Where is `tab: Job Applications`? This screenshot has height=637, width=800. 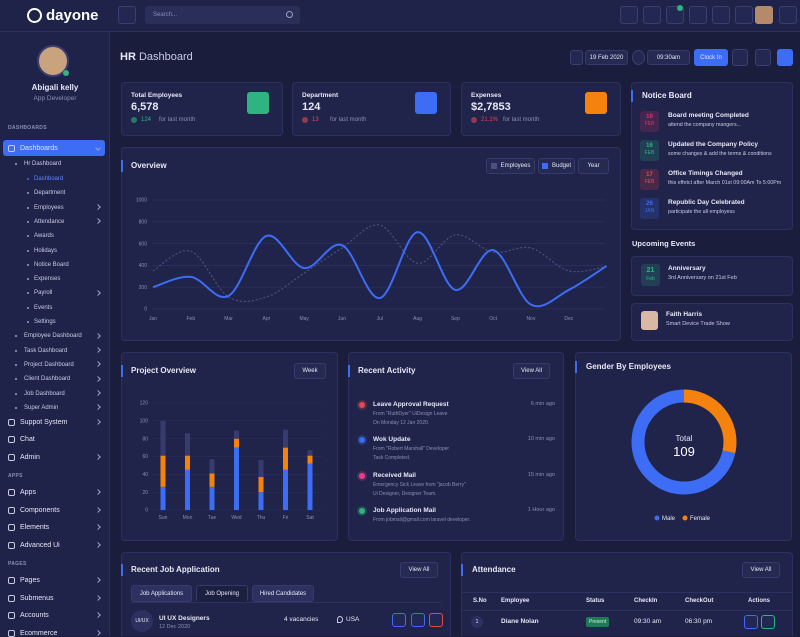 tab: Job Applications is located at coordinates (161, 593).